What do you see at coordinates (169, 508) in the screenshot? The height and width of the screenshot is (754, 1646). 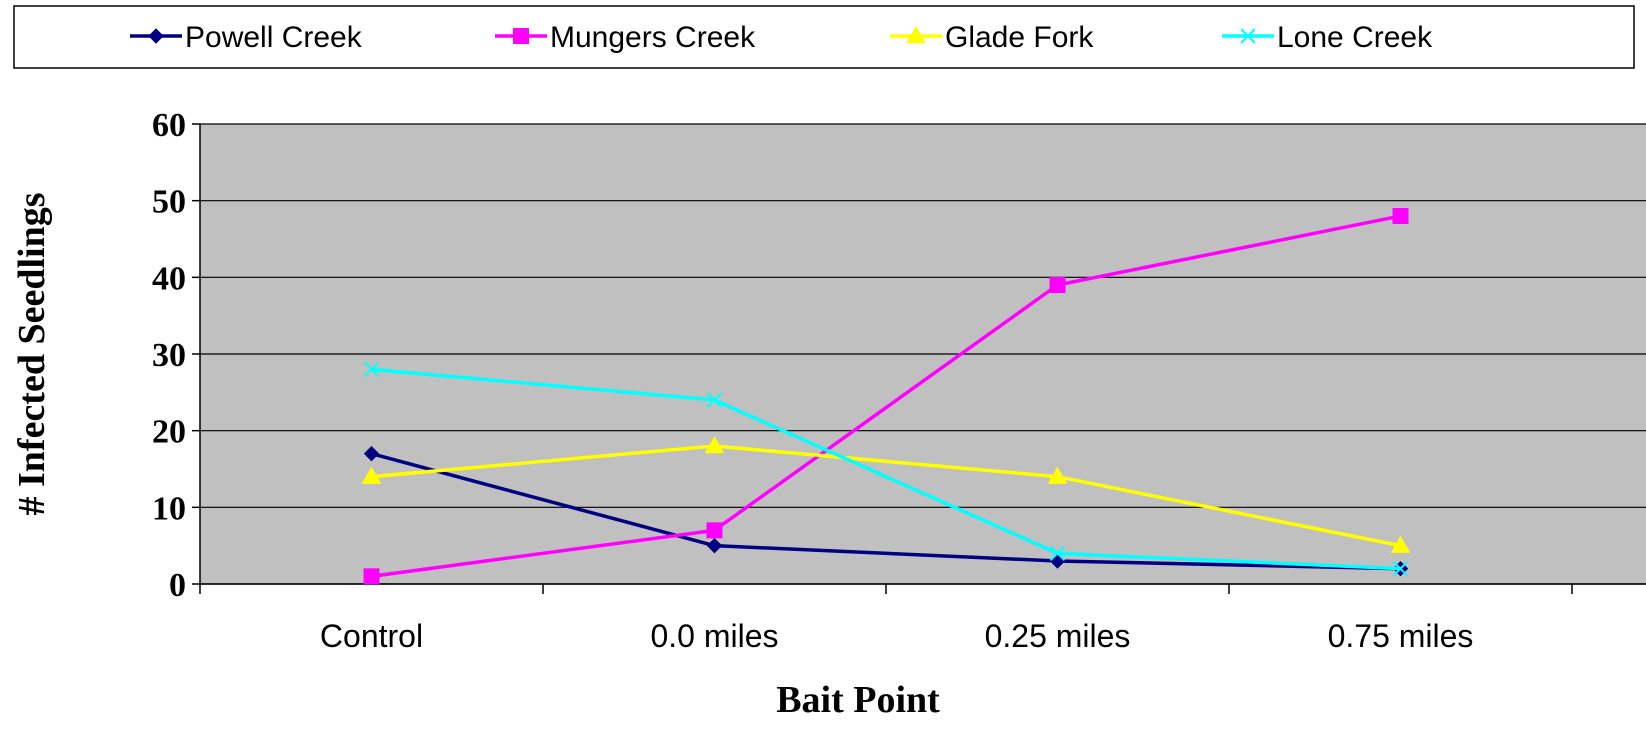 I see `y-tick-label: 10` at bounding box center [169, 508].